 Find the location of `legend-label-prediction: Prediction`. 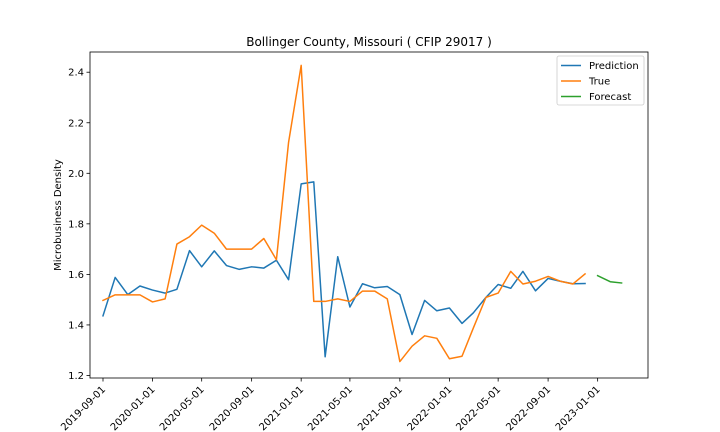

legend-label-prediction: Prediction is located at coordinates (614, 66).